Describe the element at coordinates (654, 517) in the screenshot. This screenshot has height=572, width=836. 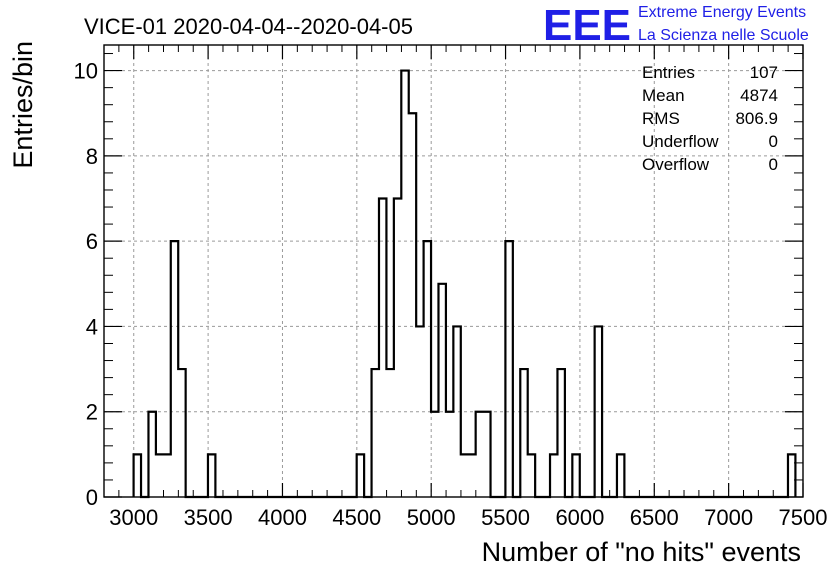
I see `x-tick-label: 6500` at that location.